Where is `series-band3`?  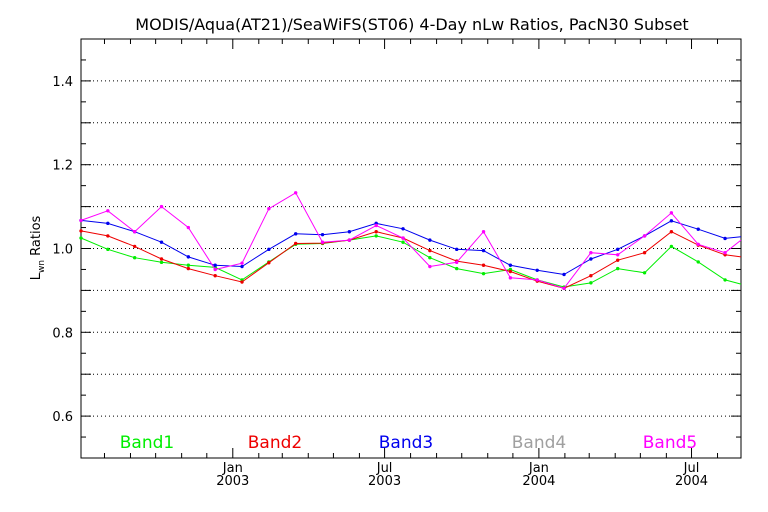 series-band3 is located at coordinates (410, 247).